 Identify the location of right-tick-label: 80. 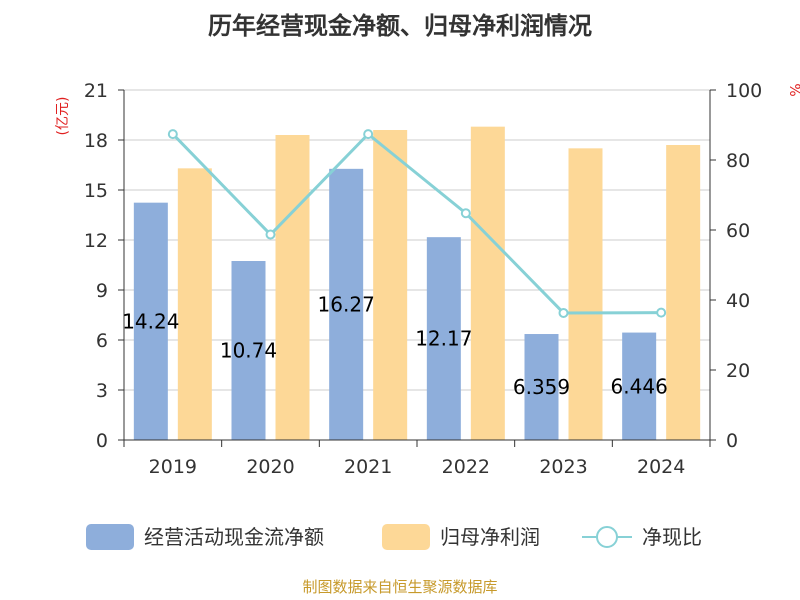
(738, 161).